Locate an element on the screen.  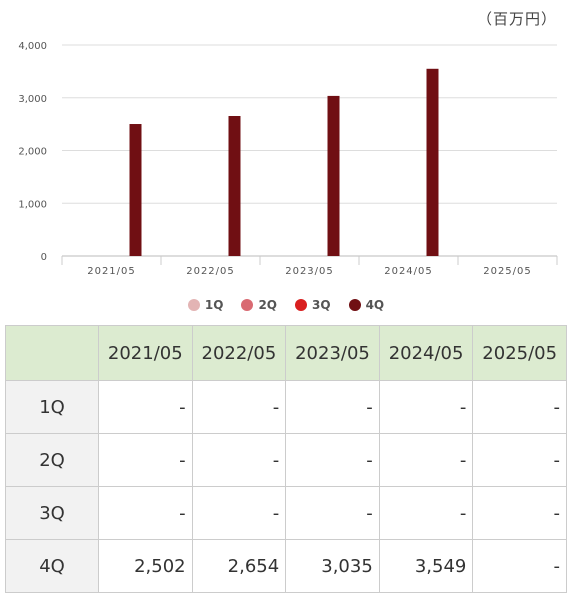
table-row: 2Q - - - - - is located at coordinates (286, 460).